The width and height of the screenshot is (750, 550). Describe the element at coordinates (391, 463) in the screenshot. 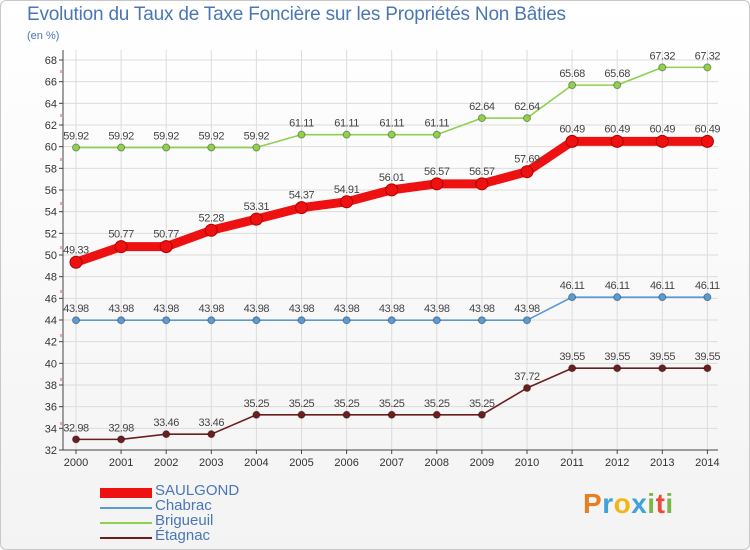

I see `x-tick-label: 2007` at that location.